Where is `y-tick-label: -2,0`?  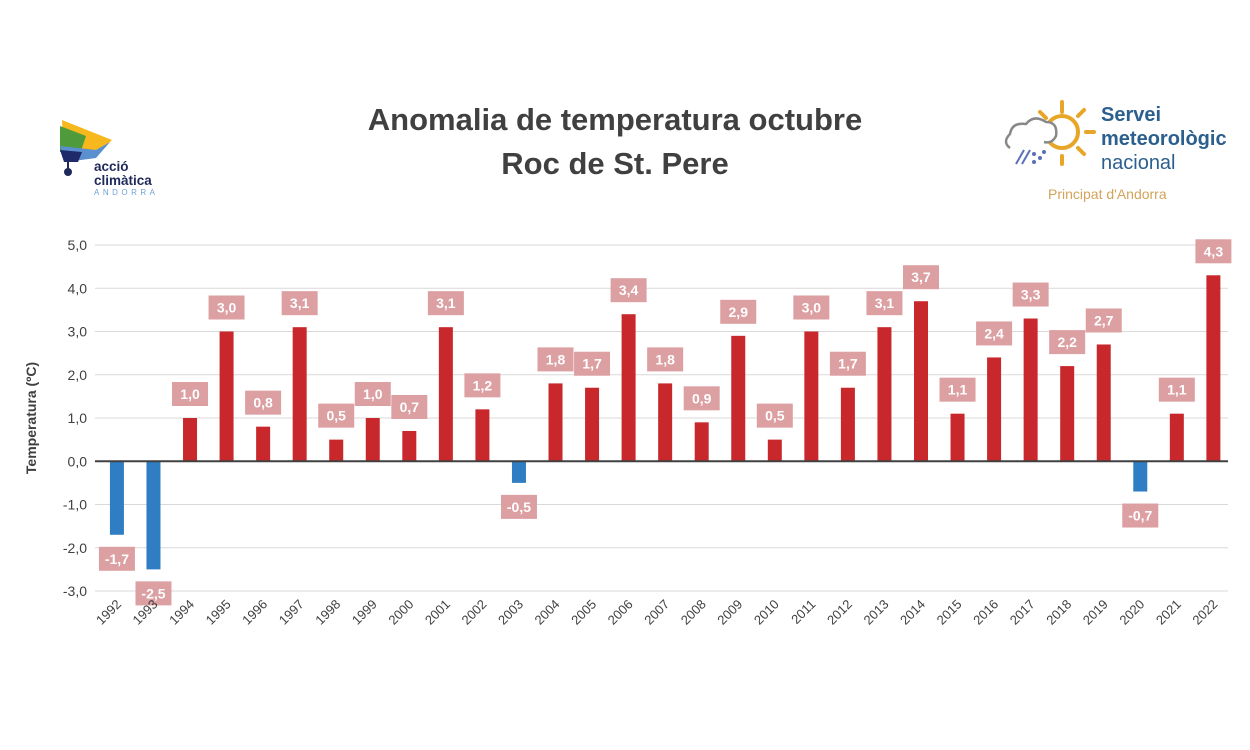
y-tick-label: -2,0 is located at coordinates (75, 548).